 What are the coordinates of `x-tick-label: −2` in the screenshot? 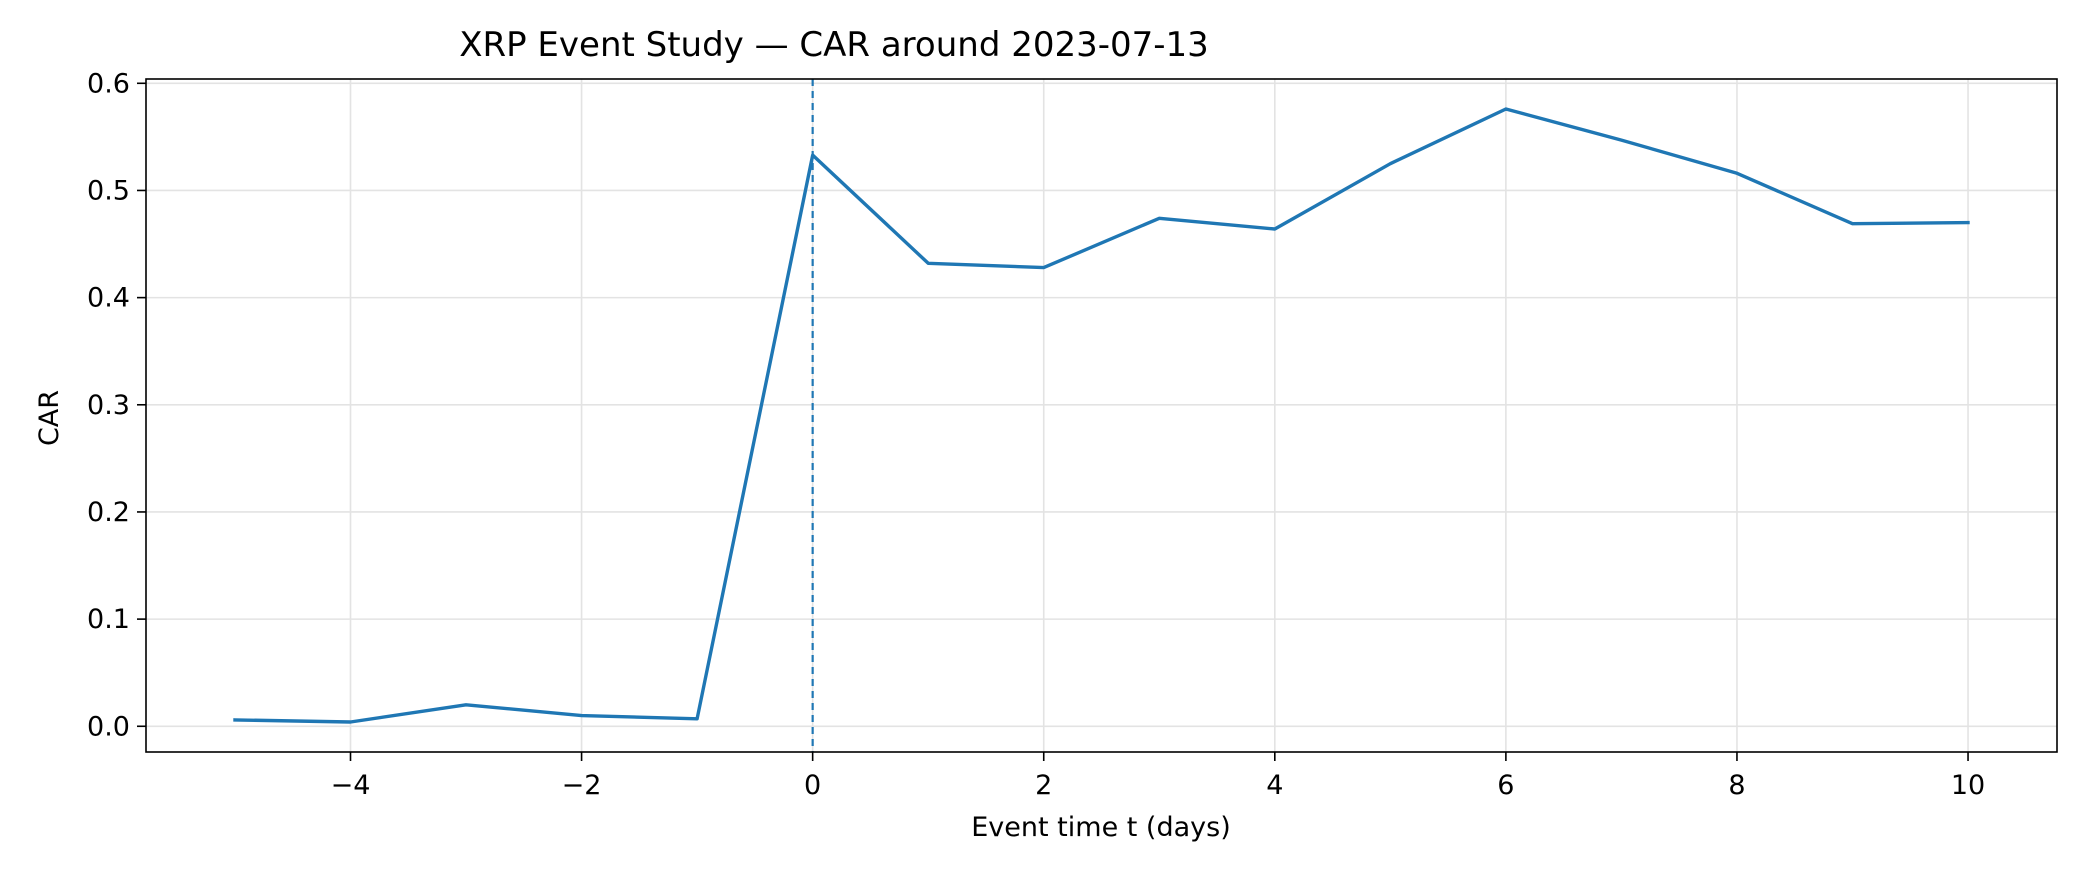 It's located at (582, 785).